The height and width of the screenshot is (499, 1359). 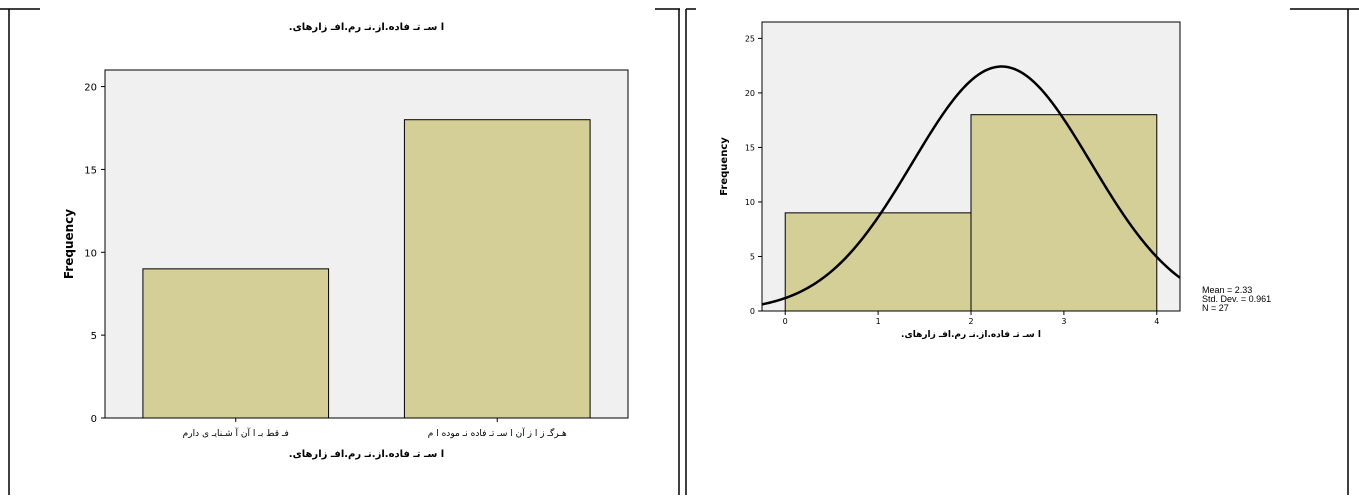 I want to click on stat-std-dev: Std. Dev. = 0.961, so click(x=1237, y=299).